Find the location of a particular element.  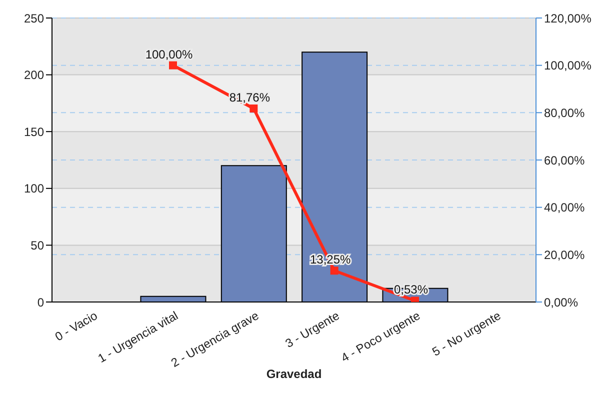

y-tick-label: 100 is located at coordinates (34, 189).